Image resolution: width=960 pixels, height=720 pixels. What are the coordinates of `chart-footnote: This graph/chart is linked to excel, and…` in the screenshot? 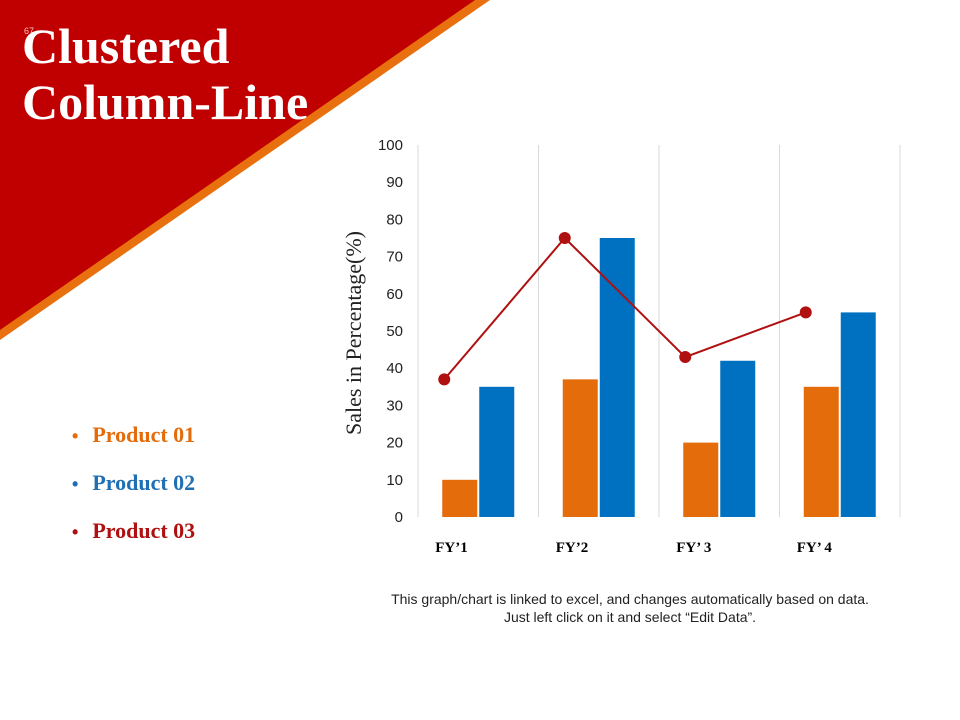 It's located at (630, 608).